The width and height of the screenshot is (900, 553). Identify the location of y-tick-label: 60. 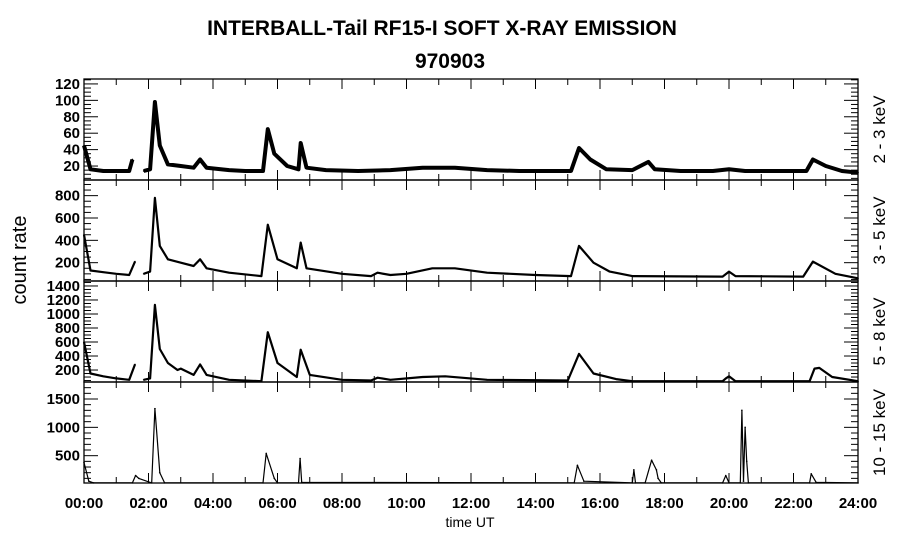
(71, 133).